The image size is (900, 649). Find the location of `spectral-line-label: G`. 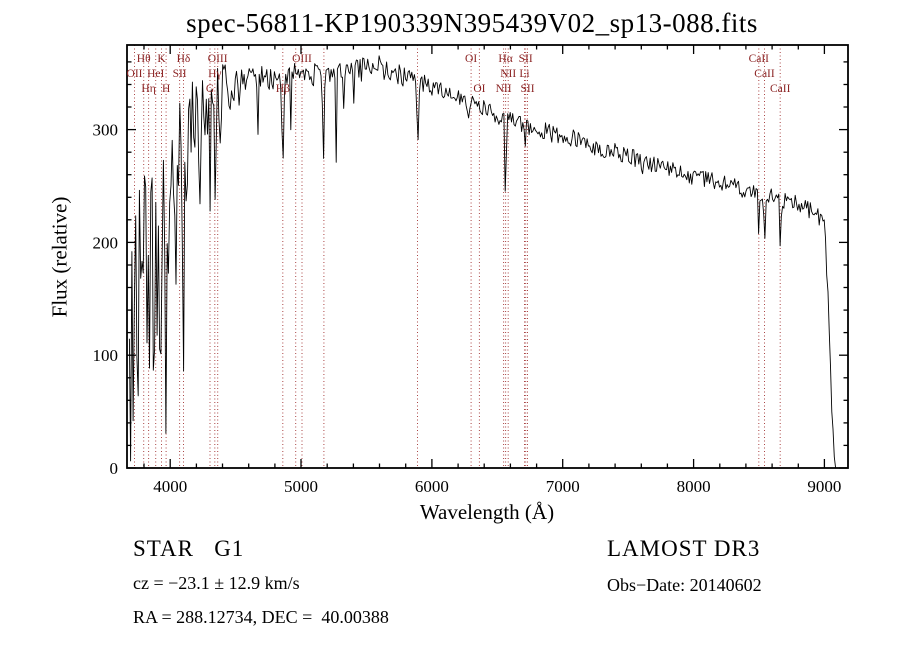

spectral-line-label: G is located at coordinates (210, 89).